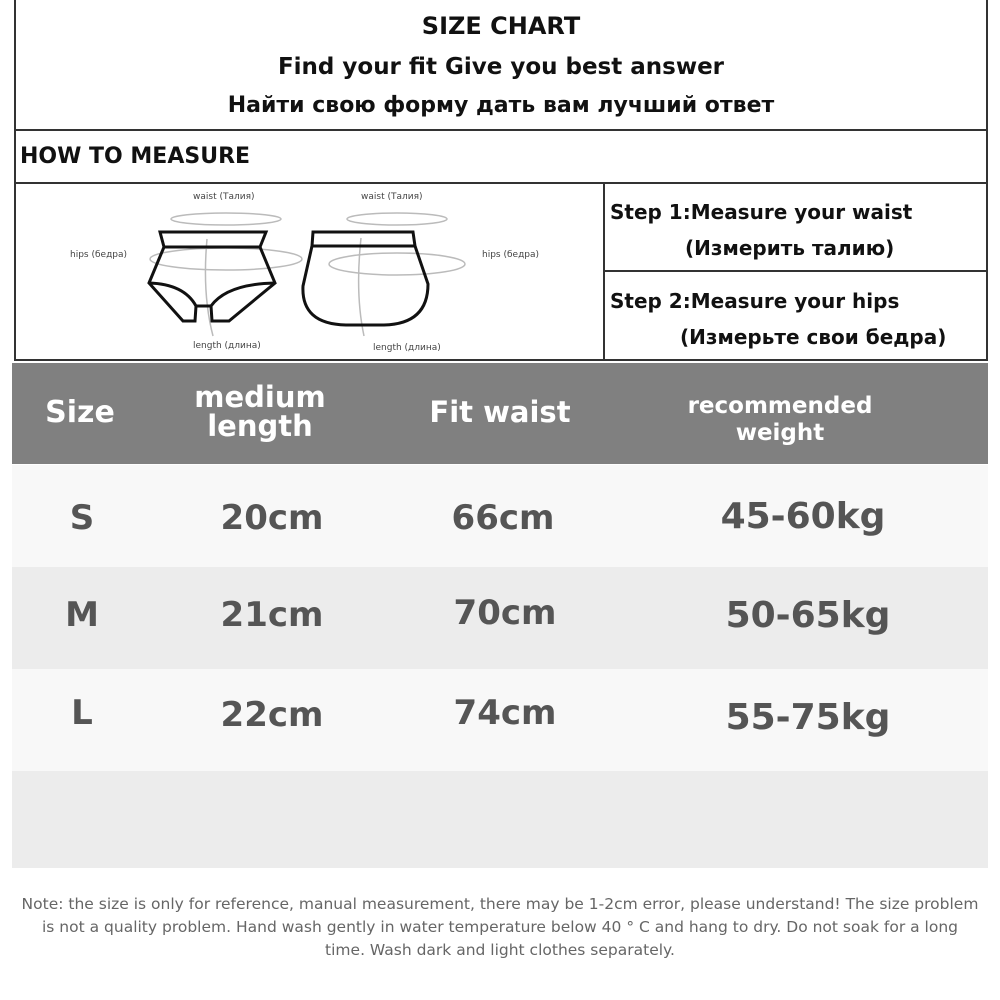  What do you see at coordinates (780, 419) in the screenshot?
I see `col-weight: recommended weight` at bounding box center [780, 419].